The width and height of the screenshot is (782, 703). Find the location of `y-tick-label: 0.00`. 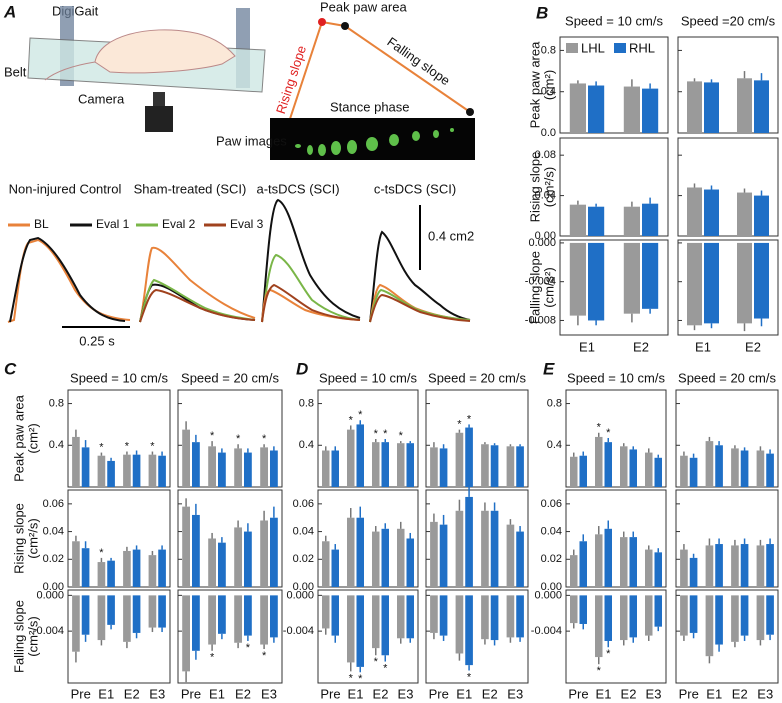

y-tick-label: 0.00 is located at coordinates (53, 587).